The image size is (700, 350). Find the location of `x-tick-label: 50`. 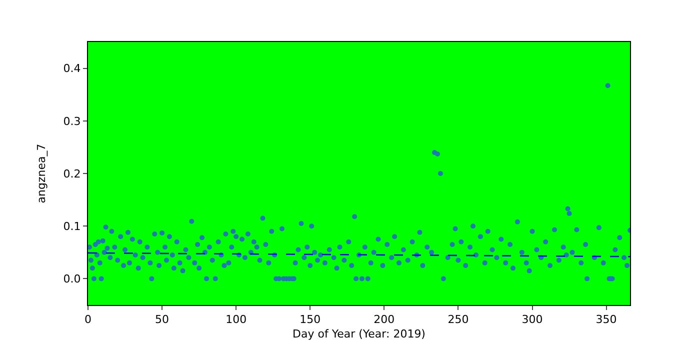

x-tick-label: 50 is located at coordinates (162, 319).